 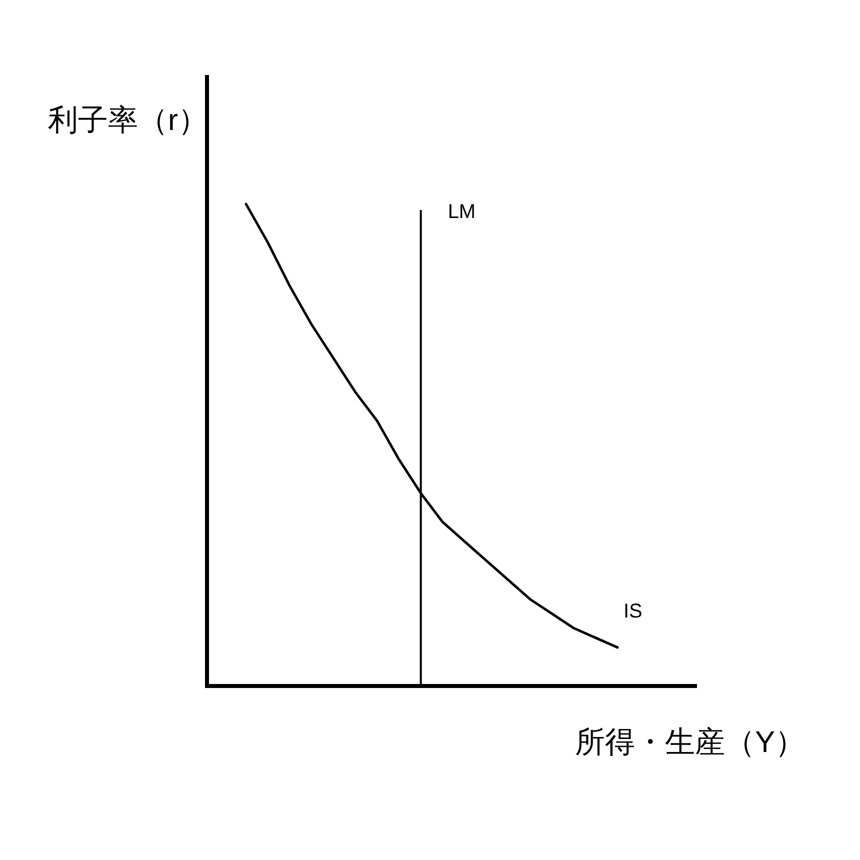 What do you see at coordinates (462, 212) in the screenshot?
I see `annotation: LM` at bounding box center [462, 212].